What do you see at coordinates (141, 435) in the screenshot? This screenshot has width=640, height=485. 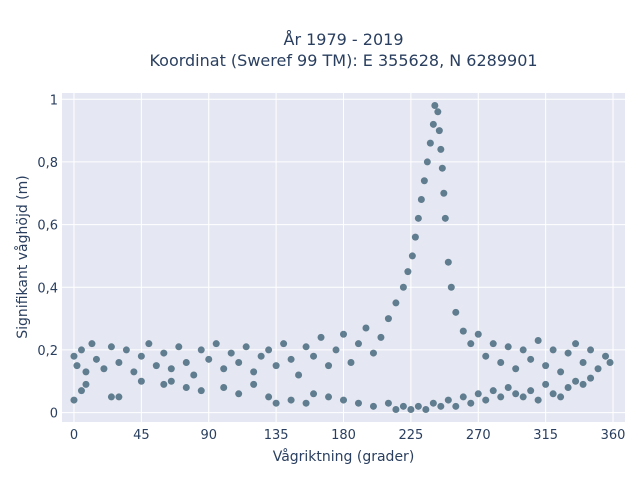 I see `x-tick-label: 45` at bounding box center [141, 435].